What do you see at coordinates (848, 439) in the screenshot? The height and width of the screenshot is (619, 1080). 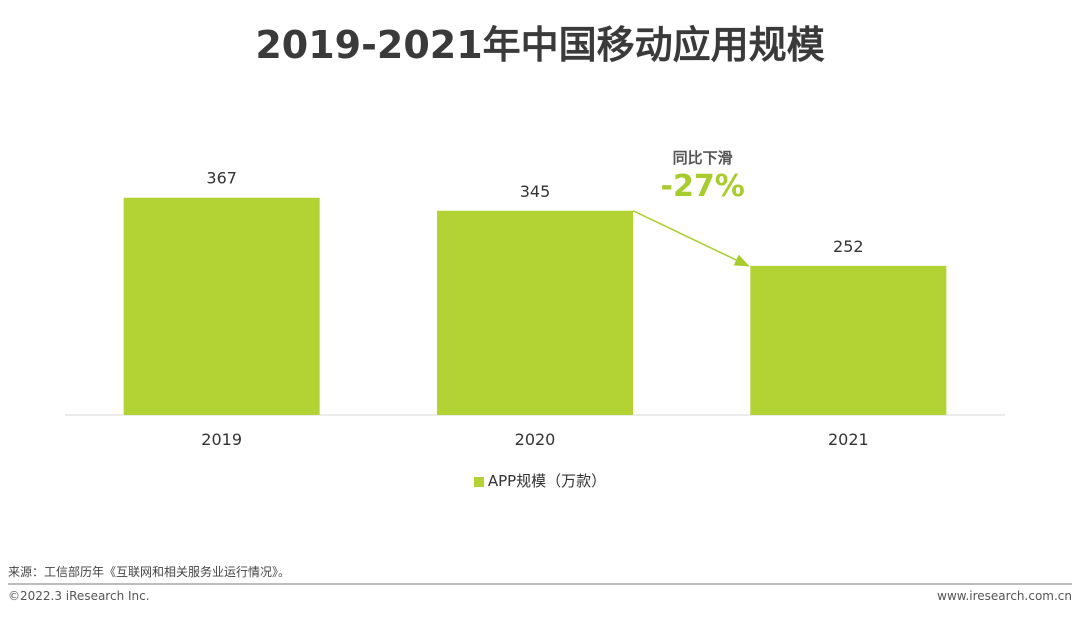 I see `tick-label-2021: 2021` at bounding box center [848, 439].